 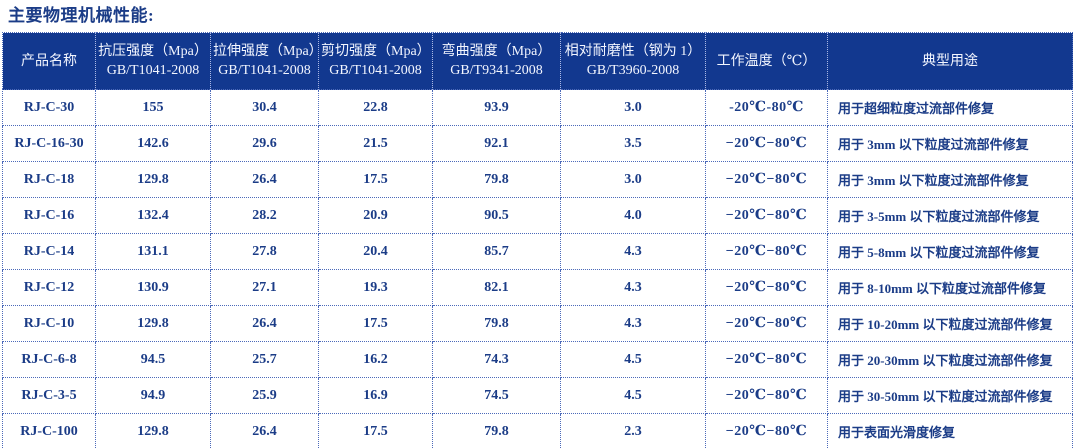 What do you see at coordinates (496, 215) in the screenshot?
I see `cell-flexural: 90.5` at bounding box center [496, 215].